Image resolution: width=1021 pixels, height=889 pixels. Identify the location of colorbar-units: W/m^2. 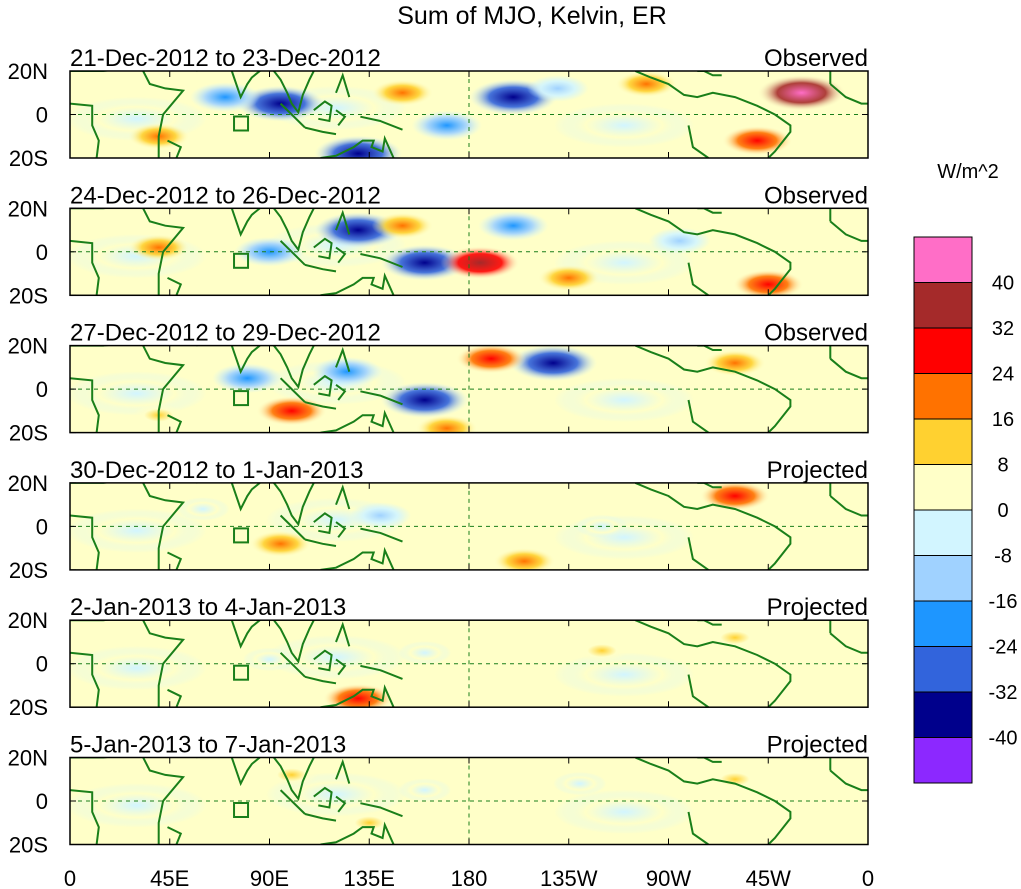
(968, 172).